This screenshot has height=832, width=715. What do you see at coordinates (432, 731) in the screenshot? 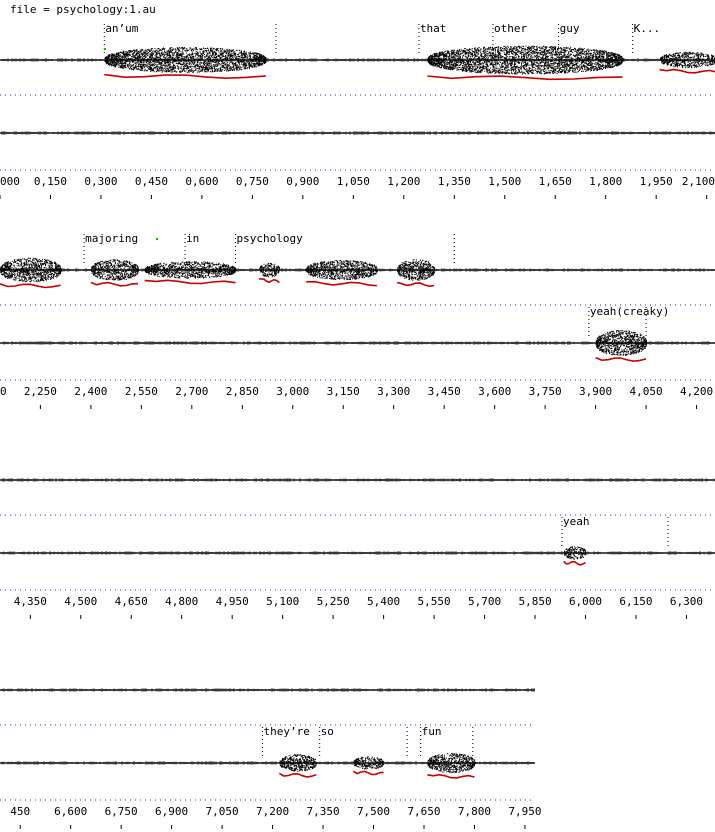
I see `word-label: fun` at bounding box center [432, 731].